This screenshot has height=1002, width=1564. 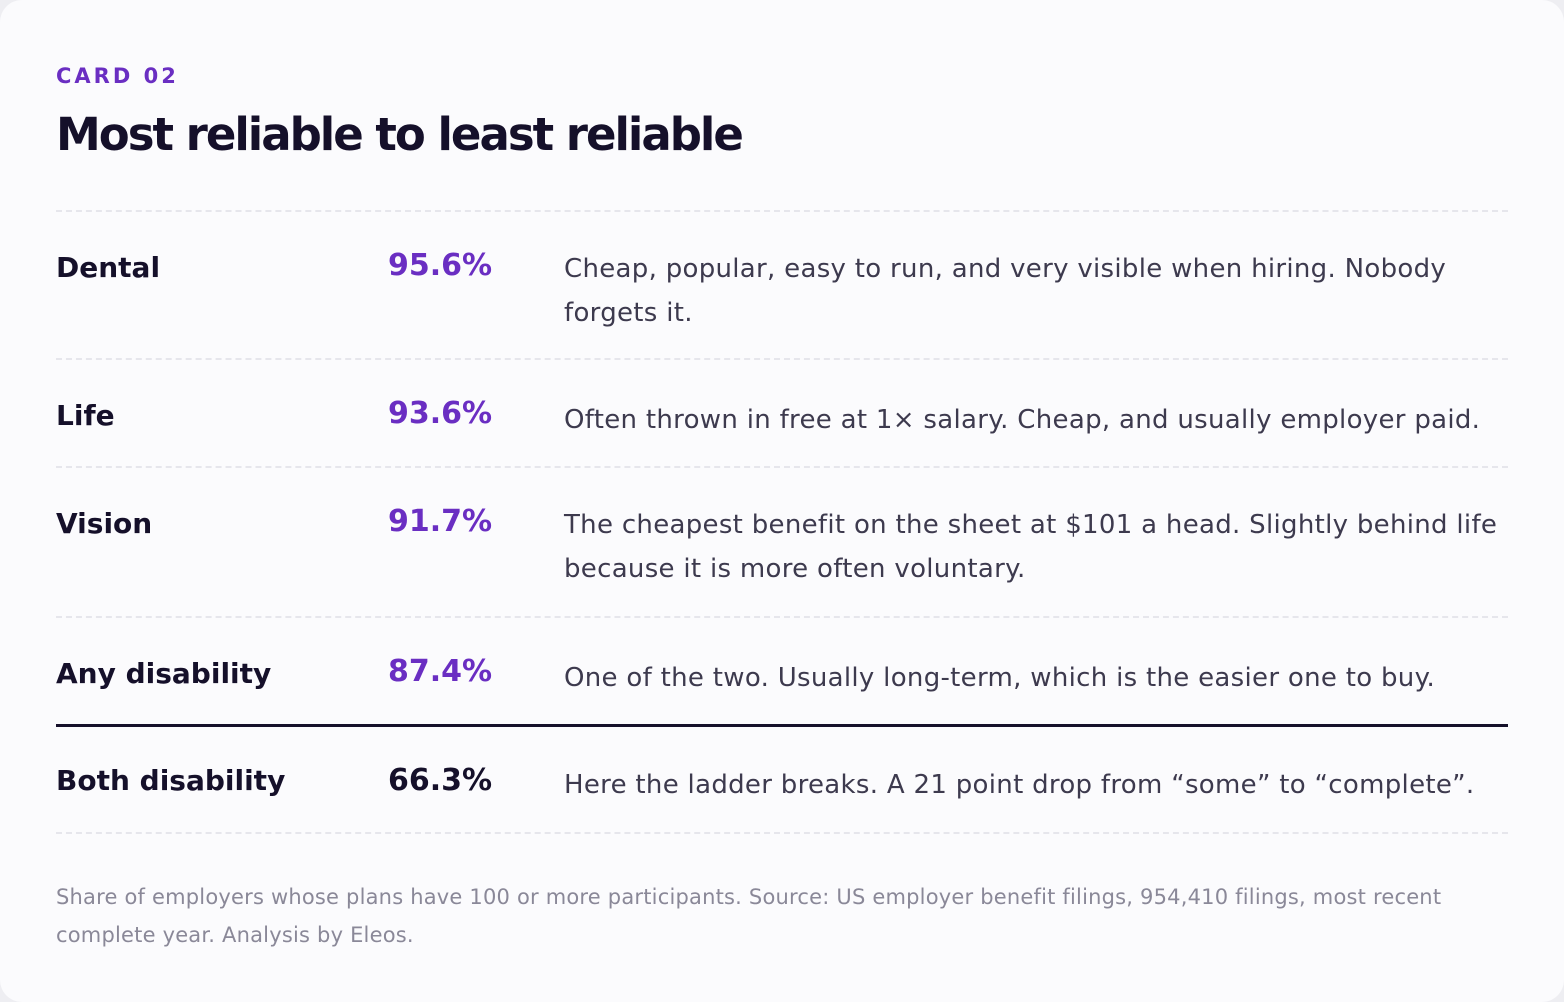 I want to click on benefit-percentage: 93.6%, so click(x=440, y=413).